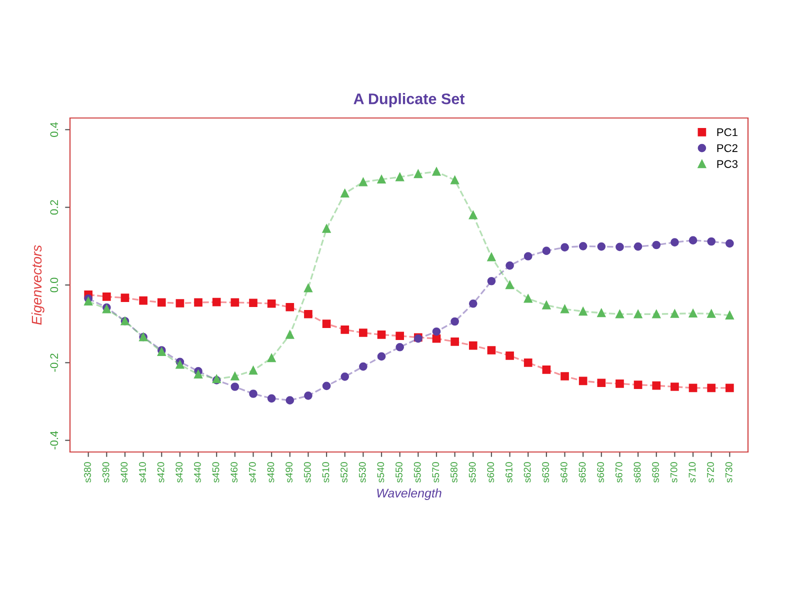 This screenshot has height=595, width=793. Describe the element at coordinates (490, 472) in the screenshot. I see `x-tick-label: s600` at that location.